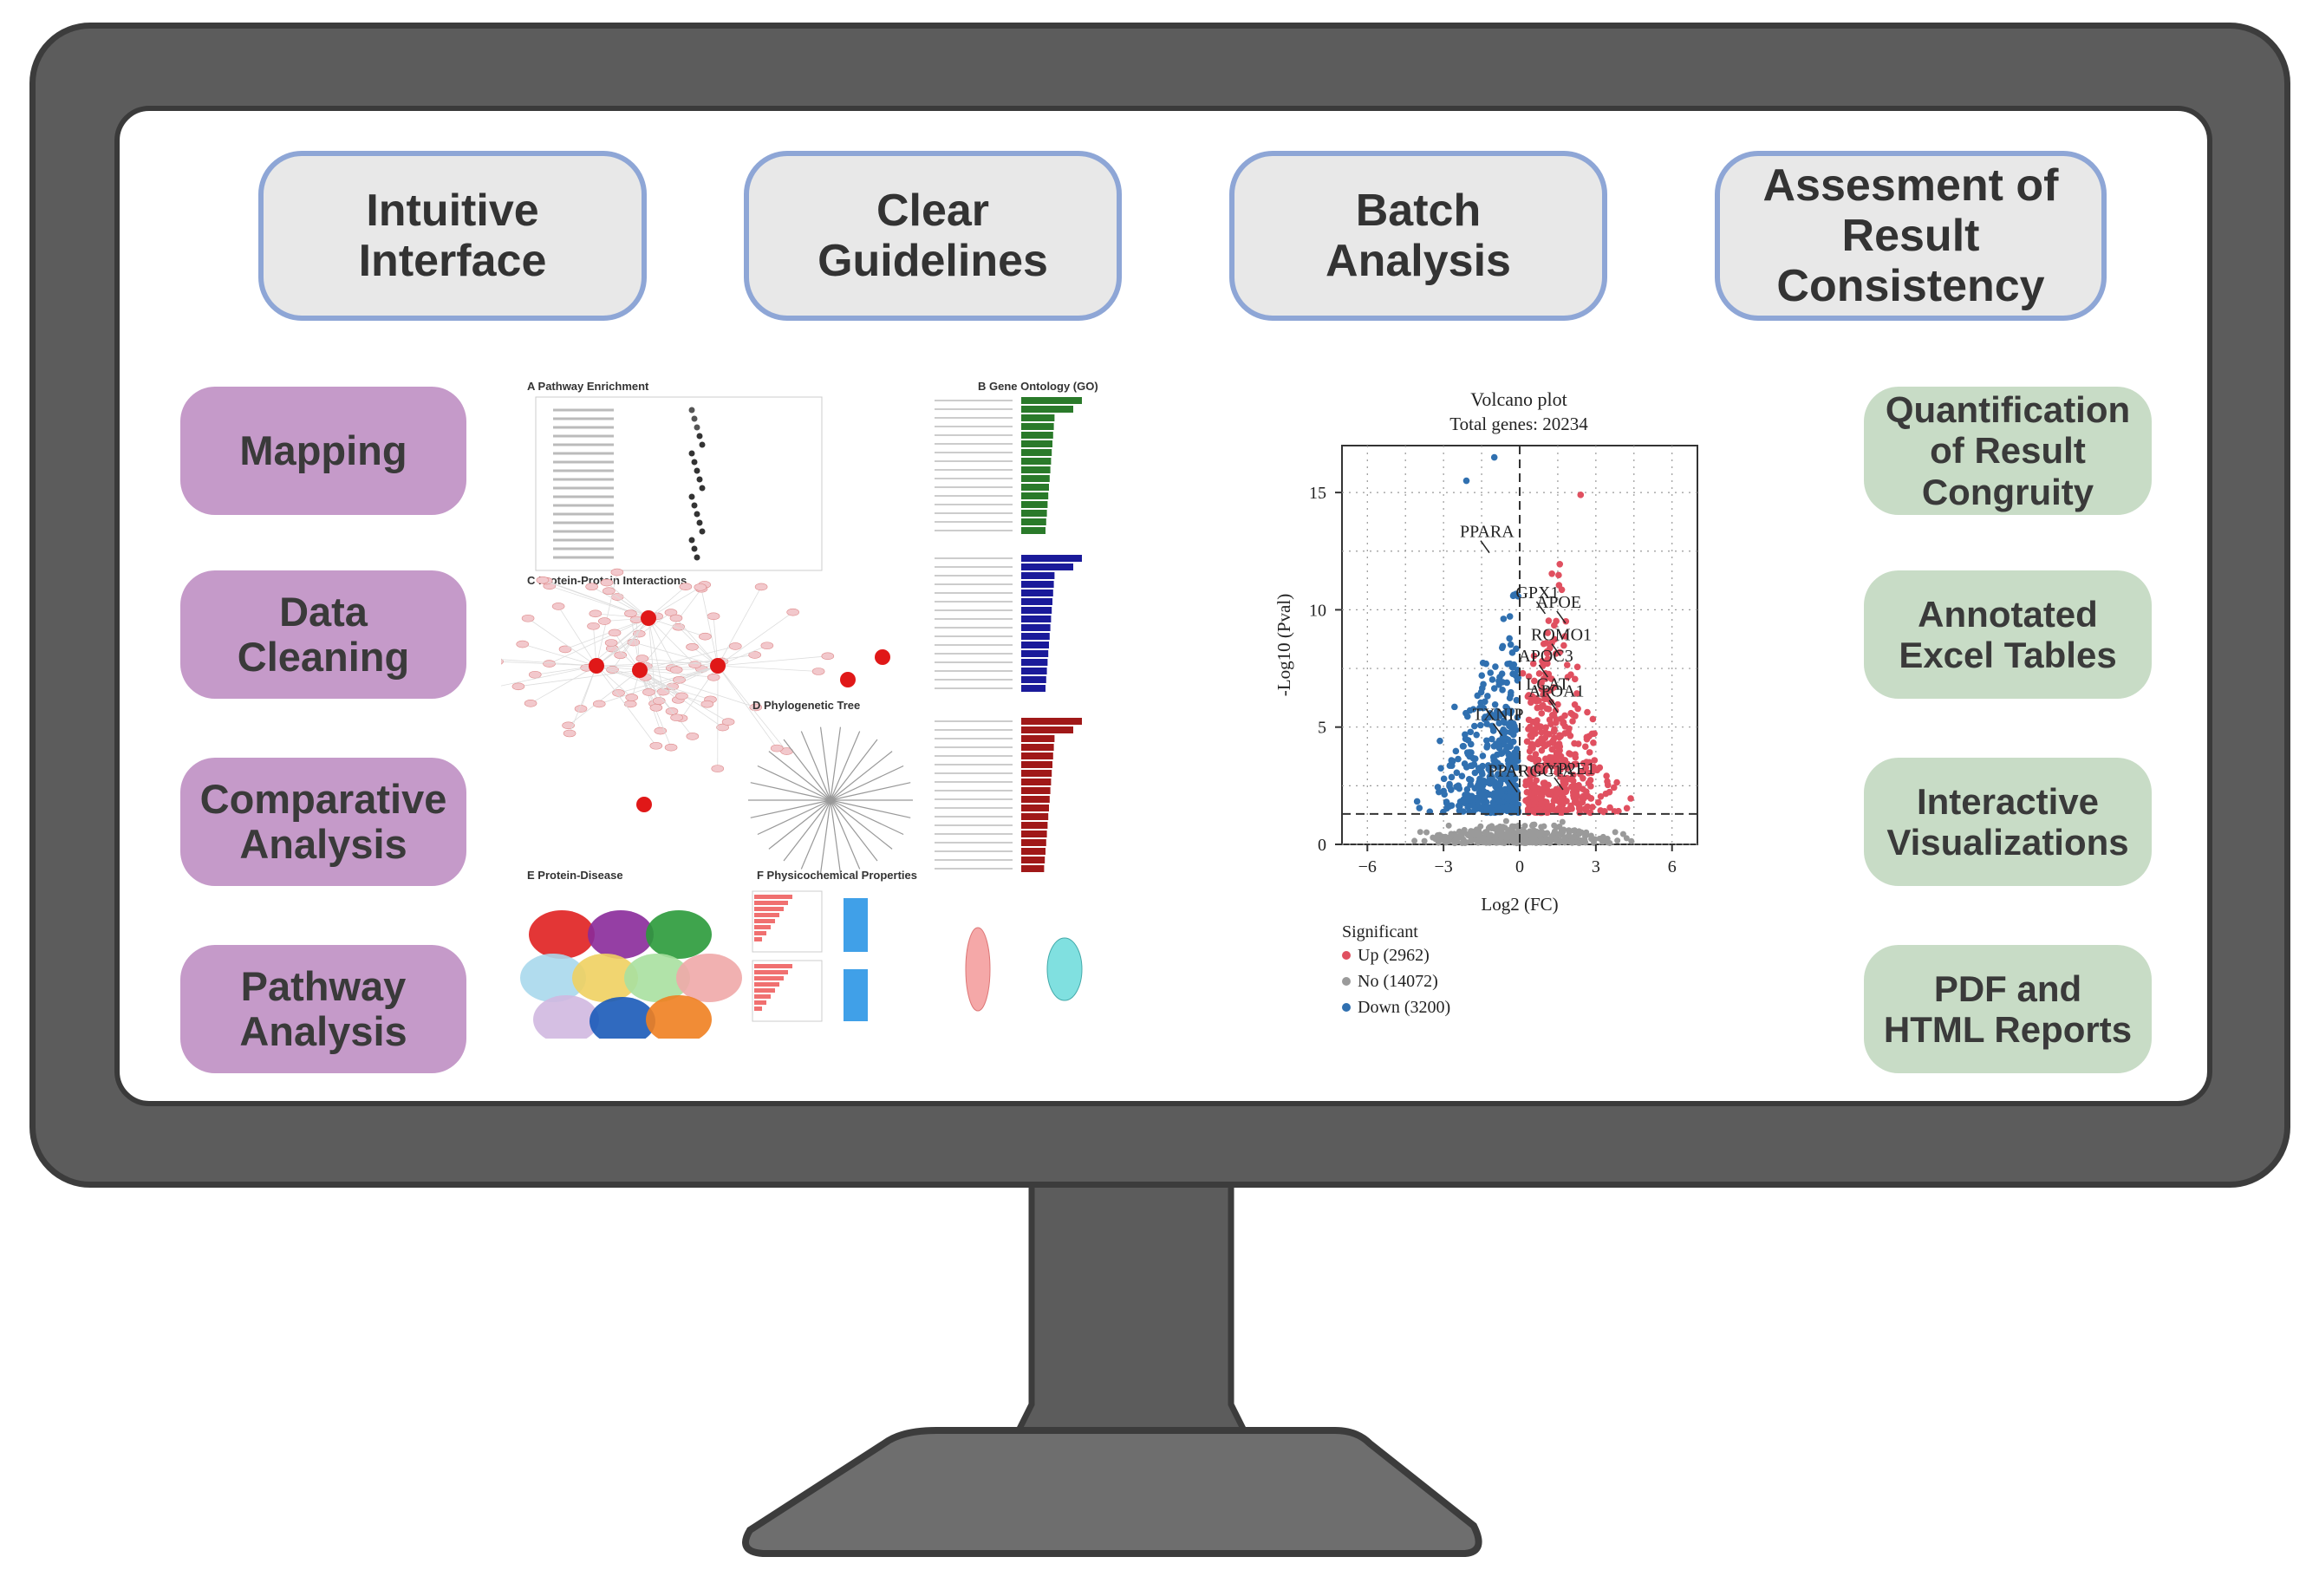 The image size is (2319, 1596). I want to click on legend-label-down: Down (3200), so click(1404, 1007).